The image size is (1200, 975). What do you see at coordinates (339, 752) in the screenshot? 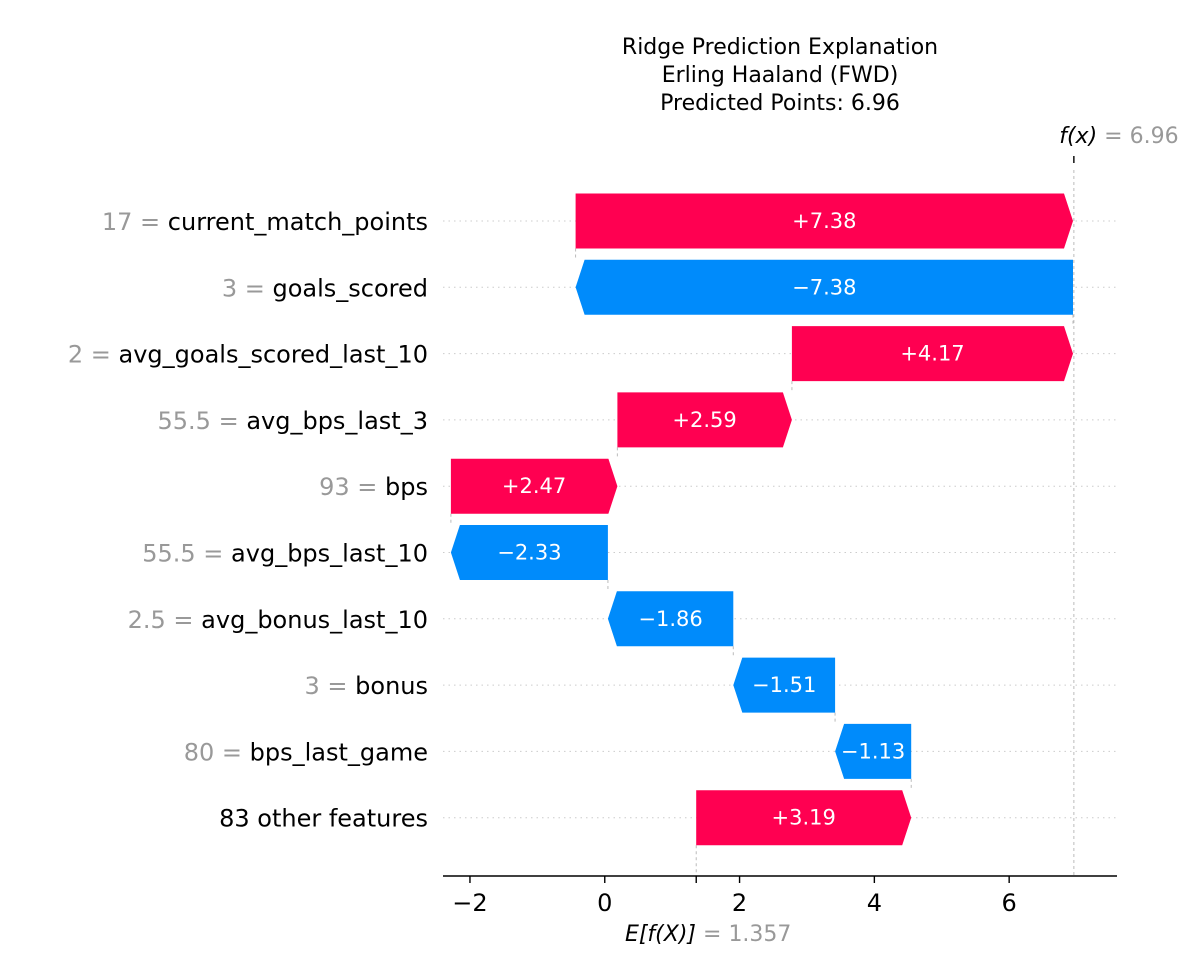
I see `feature-name: bps_last_game` at bounding box center [339, 752].